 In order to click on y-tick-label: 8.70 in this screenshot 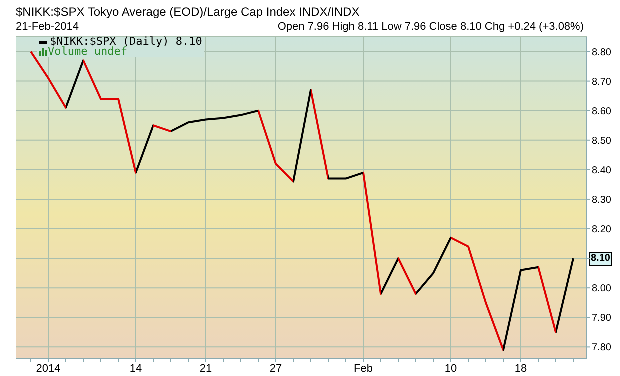, I will do `click(602, 82)`.